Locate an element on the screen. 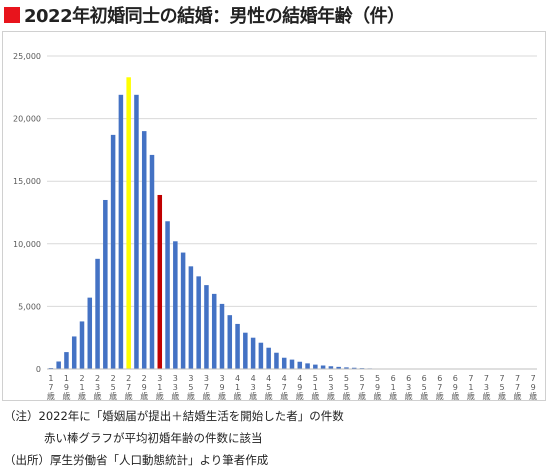 This screenshot has width=550, height=473. y-tick-label: 0 is located at coordinates (38, 369).